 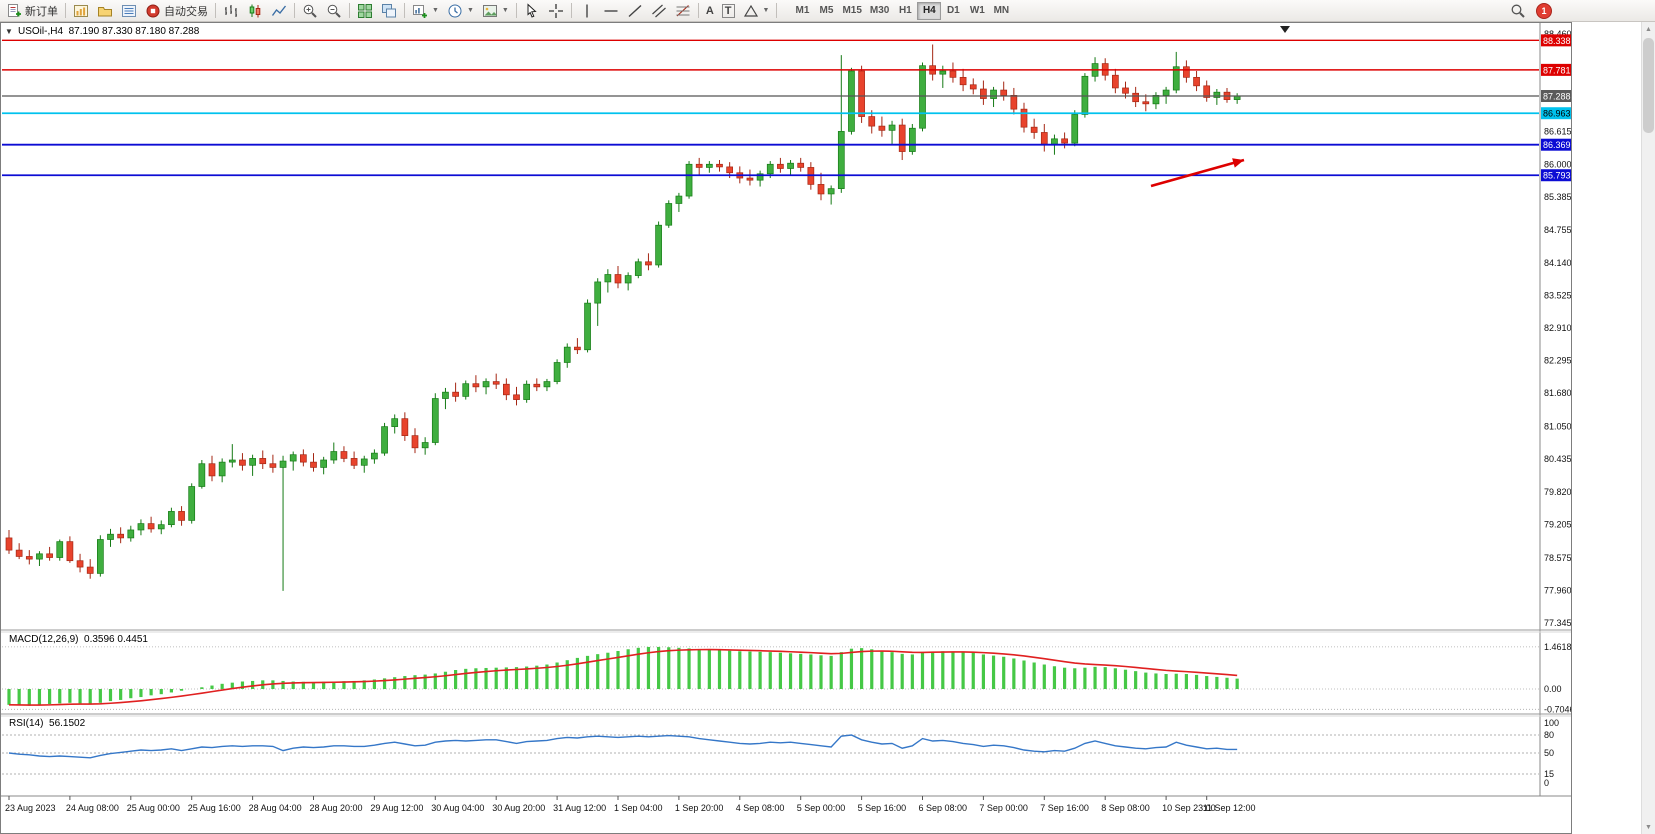 What do you see at coordinates (457, 808) in the screenshot?
I see `svg-text: 30 Aug 04:00` at bounding box center [457, 808].